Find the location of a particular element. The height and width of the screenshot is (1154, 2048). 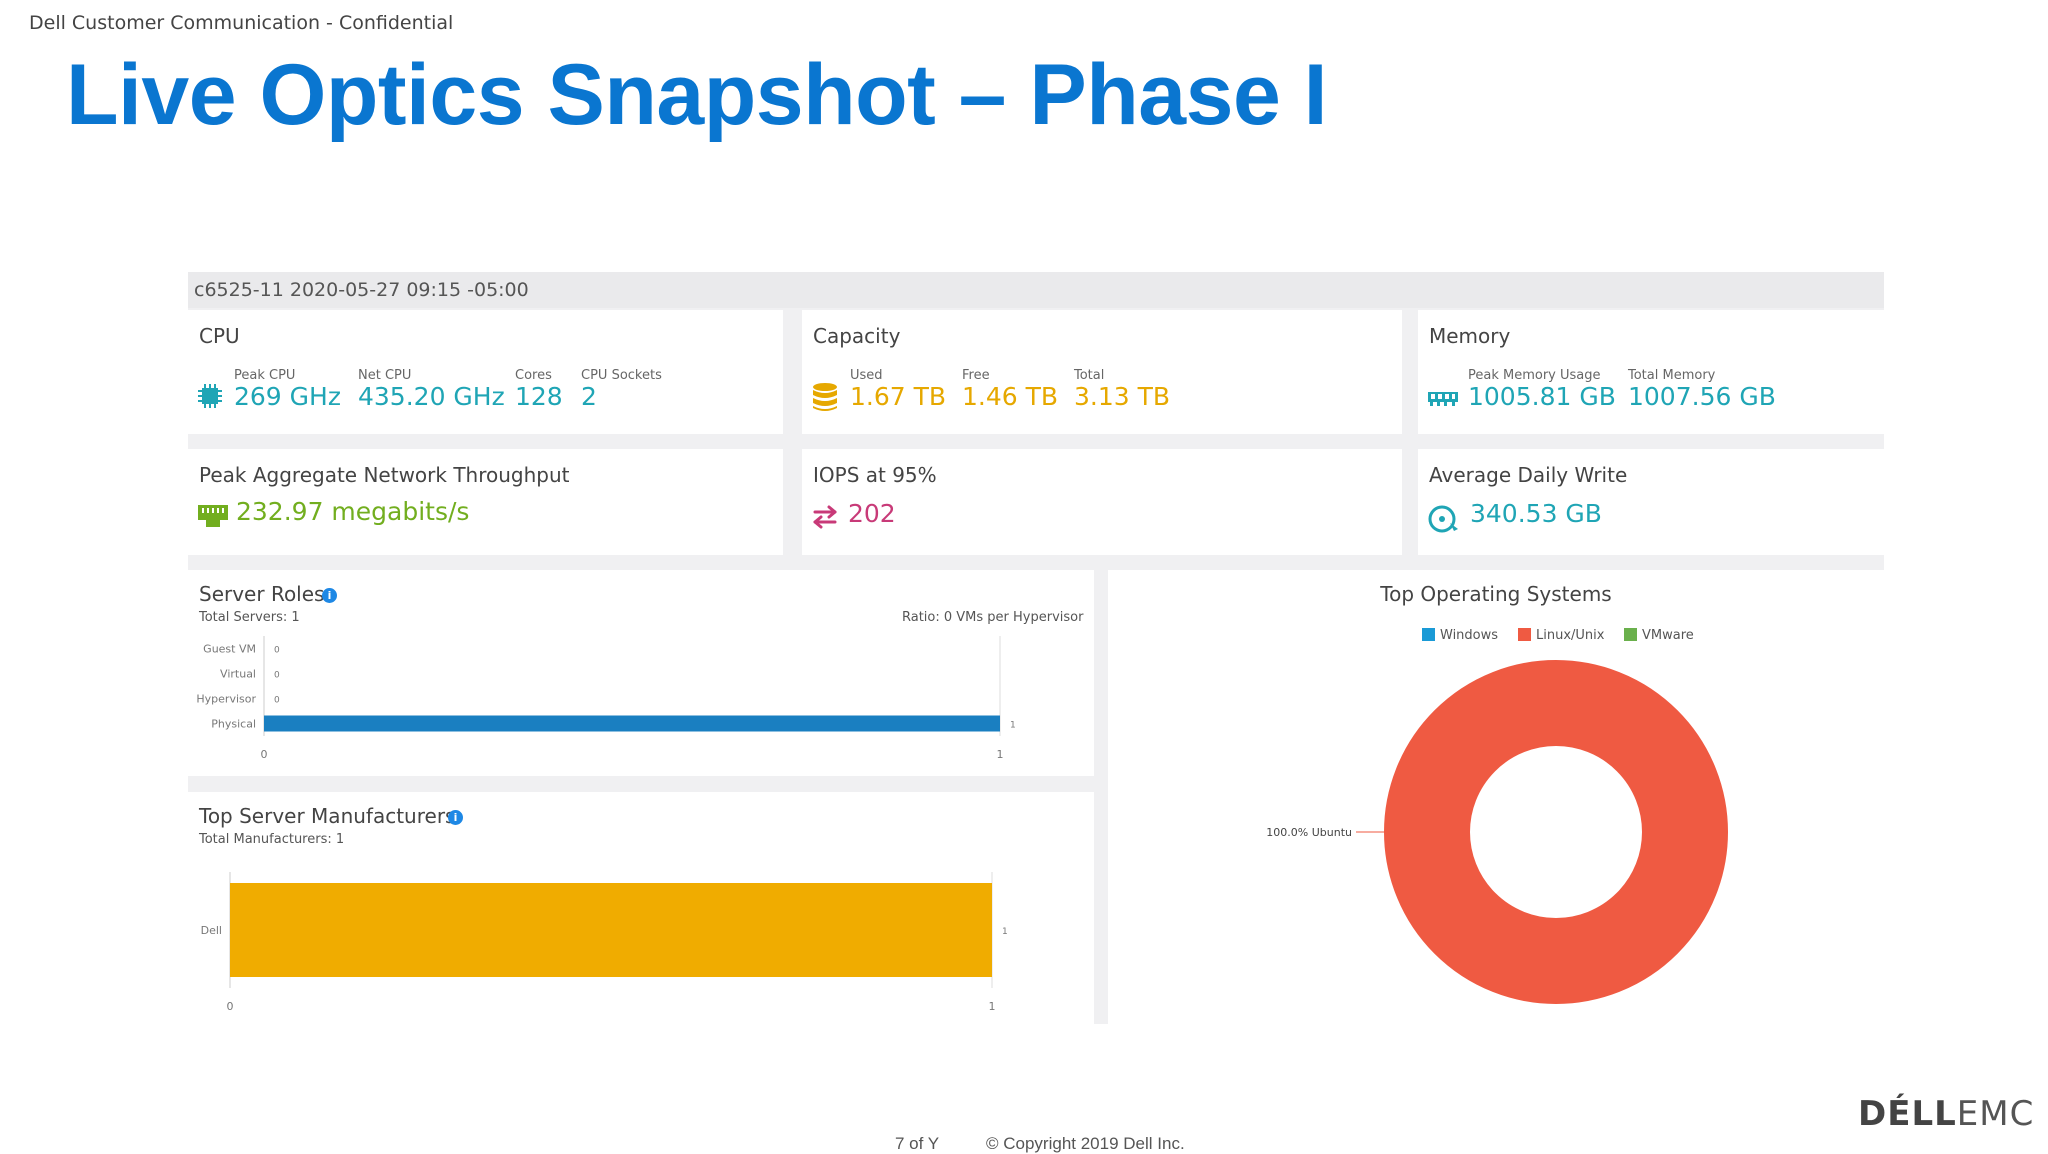

mfr-bar is located at coordinates (611, 930).